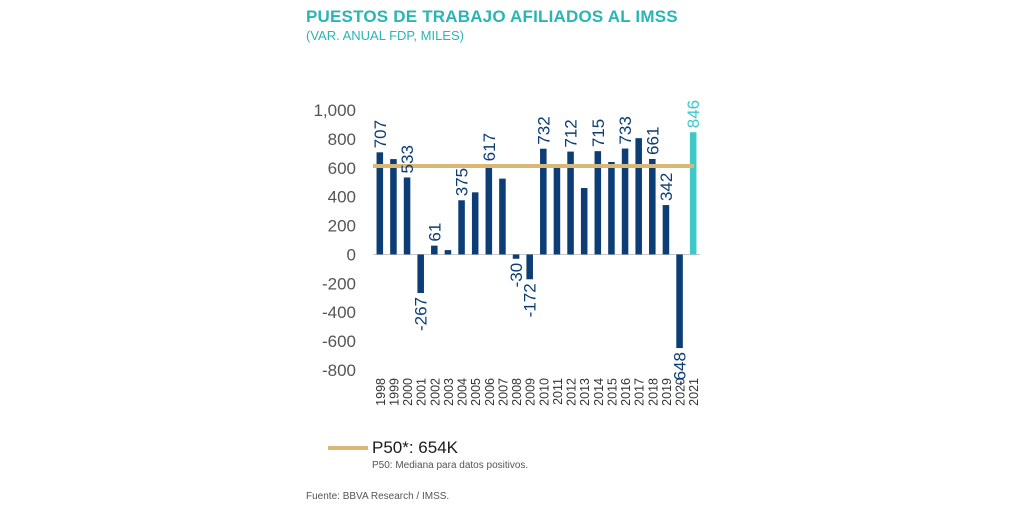 The width and height of the screenshot is (1024, 508). I want to click on legend-note: P50: Mediana para datos positivos., so click(450, 465).